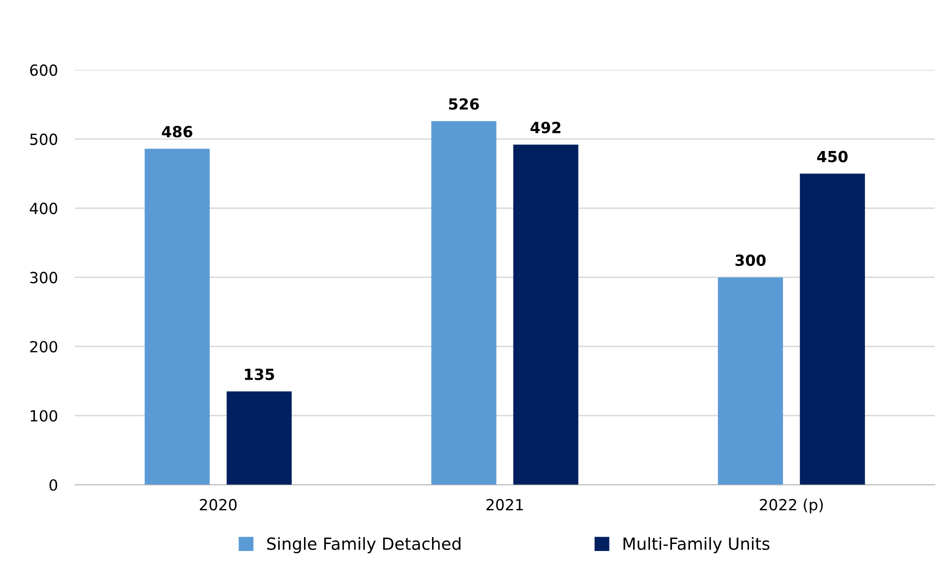  What do you see at coordinates (44, 346) in the screenshot?
I see `y-tick-label: 200` at bounding box center [44, 346].